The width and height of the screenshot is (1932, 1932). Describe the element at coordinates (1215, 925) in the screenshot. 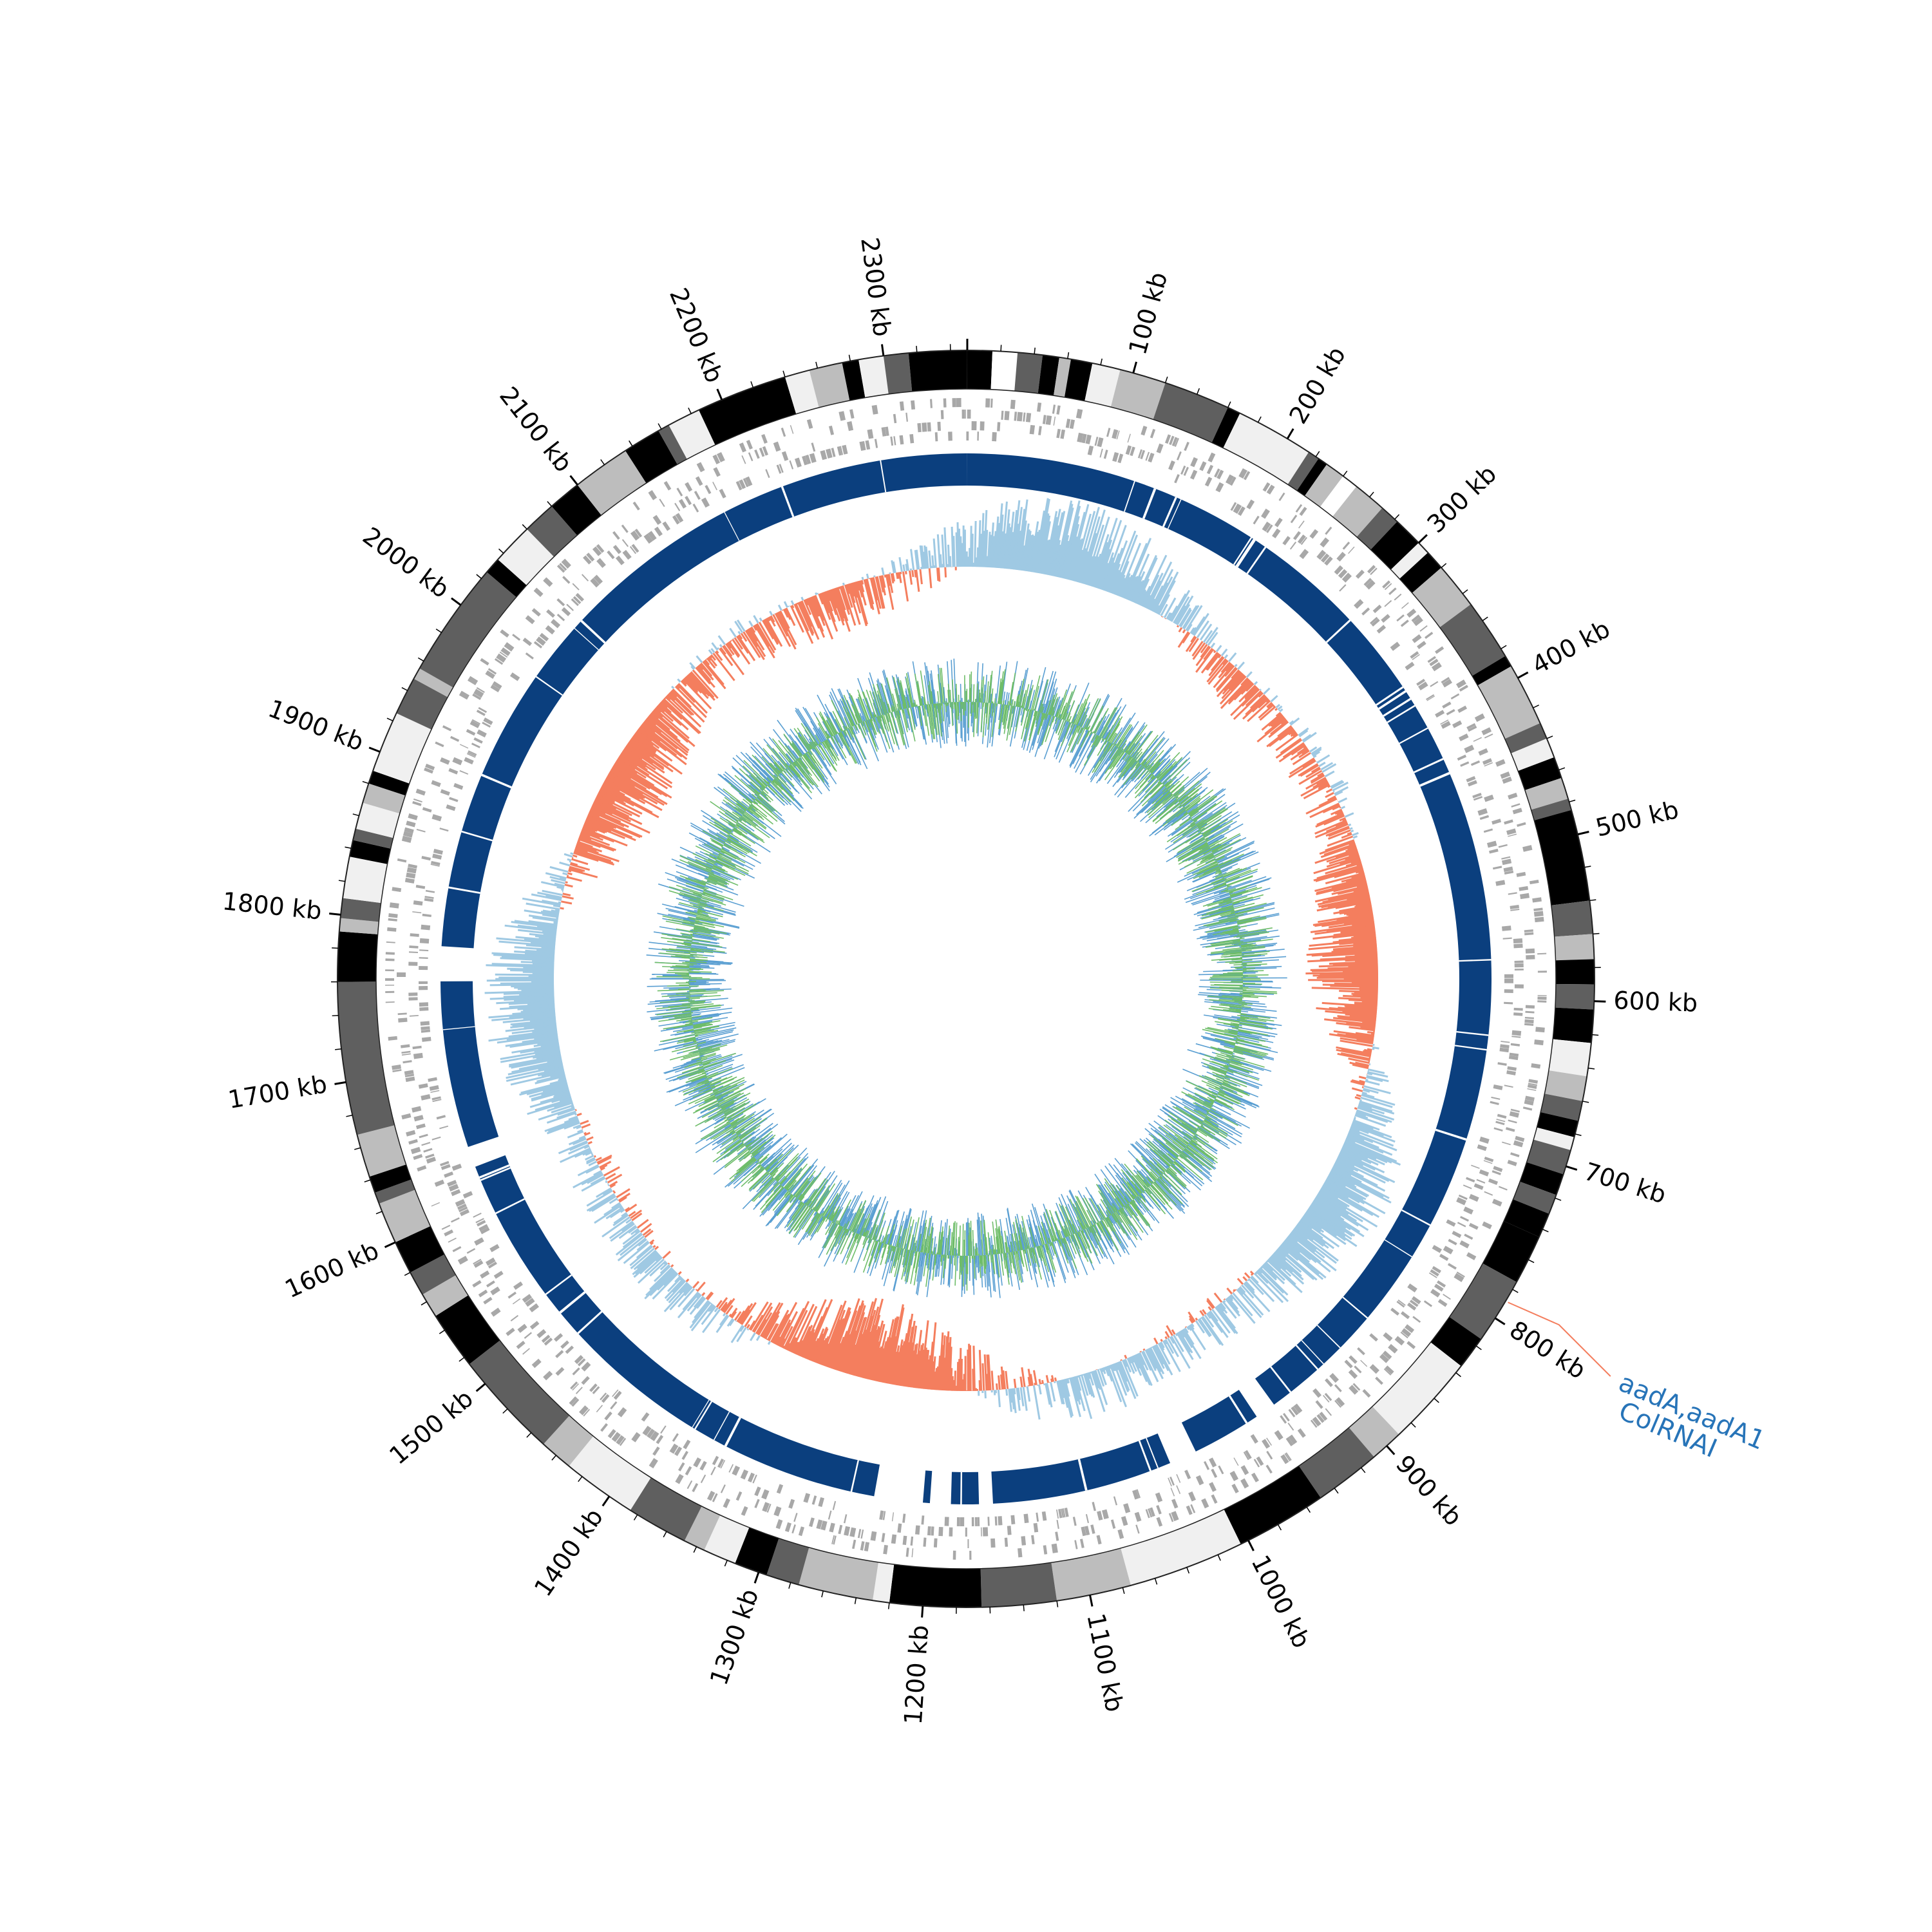

I see `gc-content-spike` at that location.